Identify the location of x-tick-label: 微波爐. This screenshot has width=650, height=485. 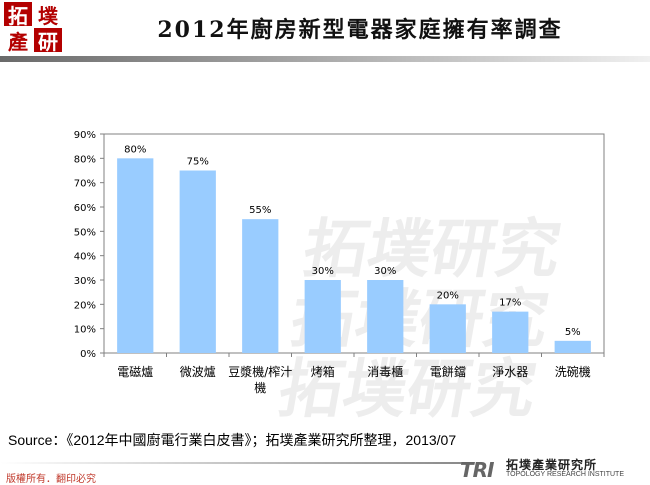
(198, 371).